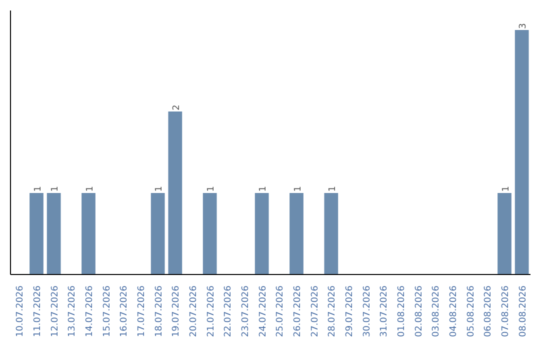 The image size is (540, 340). Describe the element at coordinates (489, 311) in the screenshot. I see `x-tick-label: 06.08.2026` at that location.